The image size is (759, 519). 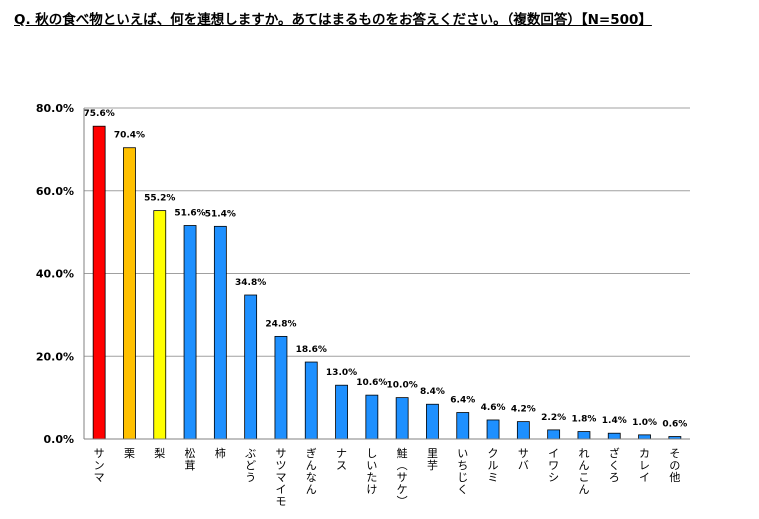 What do you see at coordinates (493, 408) in the screenshot?
I see `data-label: 4.6%` at bounding box center [493, 408].